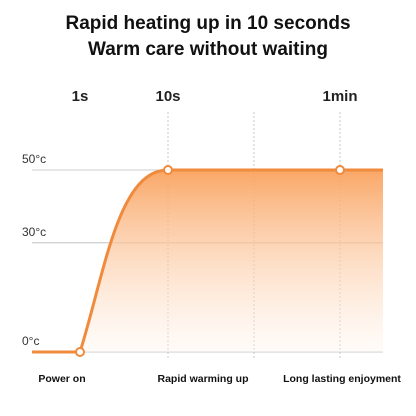  Describe the element at coordinates (30, 341) in the screenshot. I see `y-tick-label-0: 0°c` at that location.